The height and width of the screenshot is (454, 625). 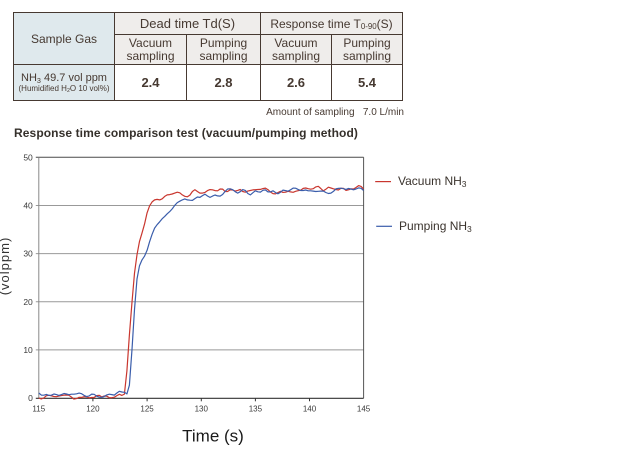 What do you see at coordinates (256, 409) in the screenshot?
I see `svg-text: 135` at bounding box center [256, 409].